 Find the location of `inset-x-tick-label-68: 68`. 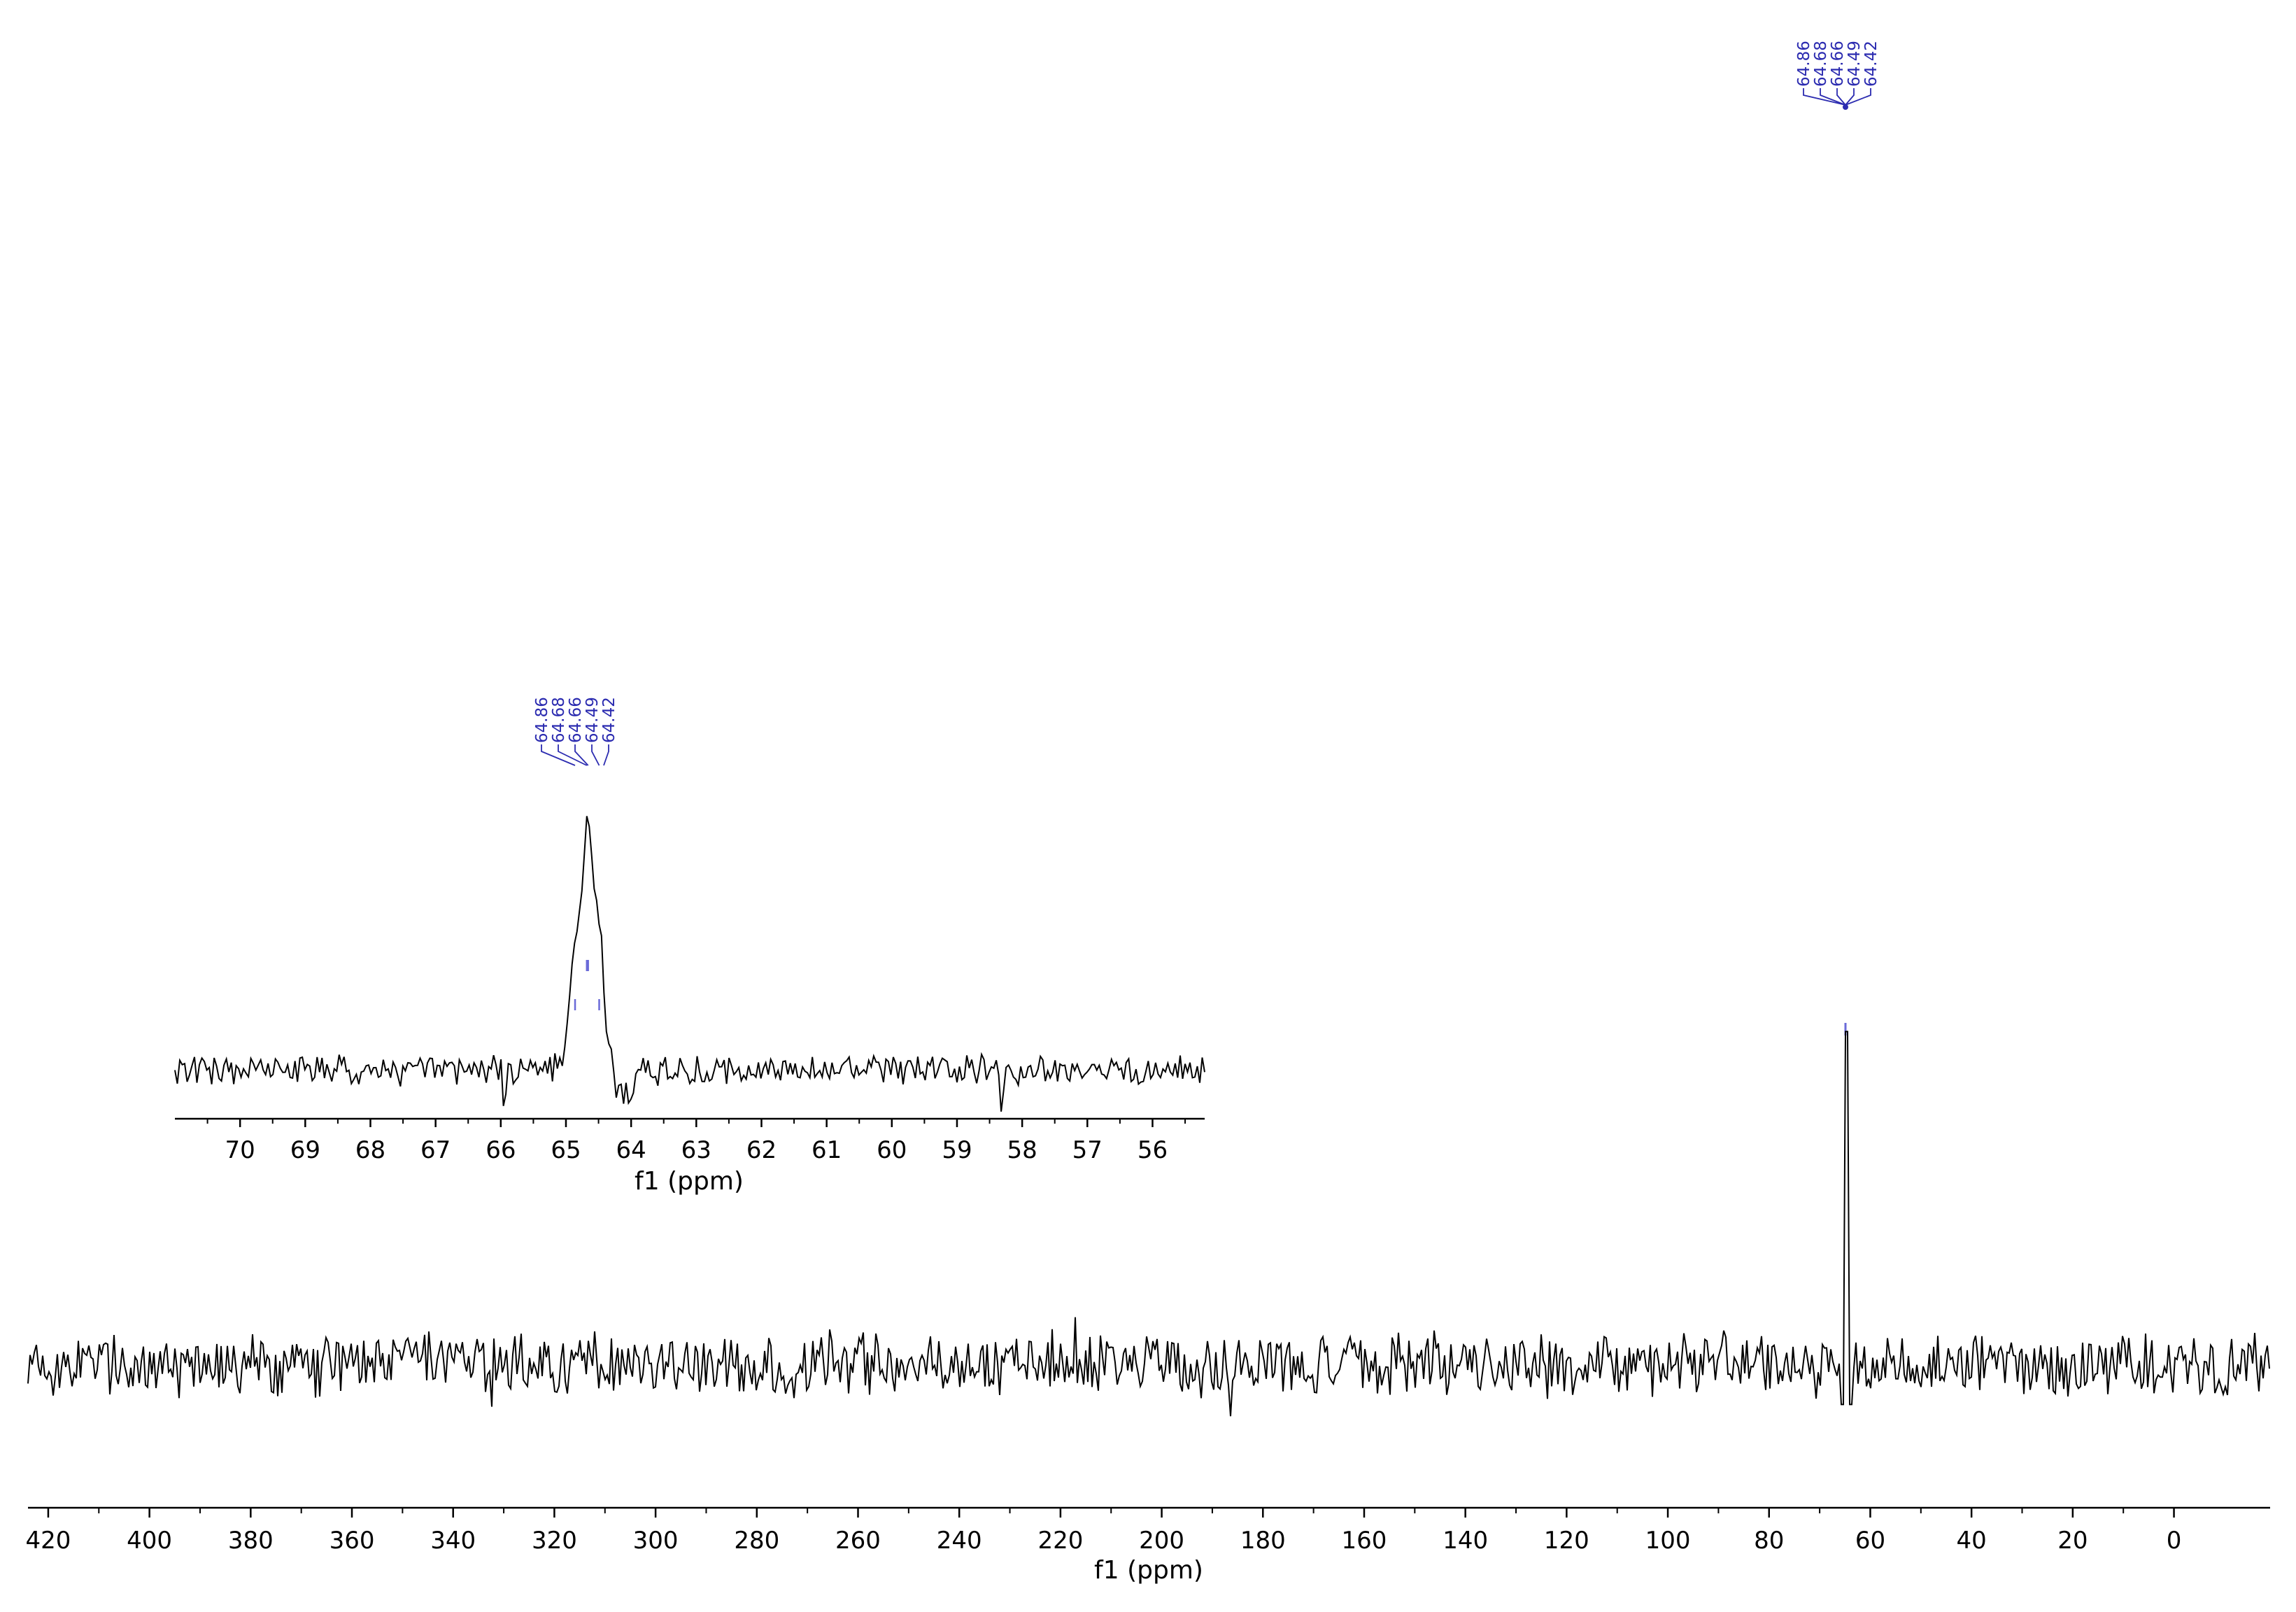

inset-x-tick-label-68: 68 is located at coordinates (370, 1150).